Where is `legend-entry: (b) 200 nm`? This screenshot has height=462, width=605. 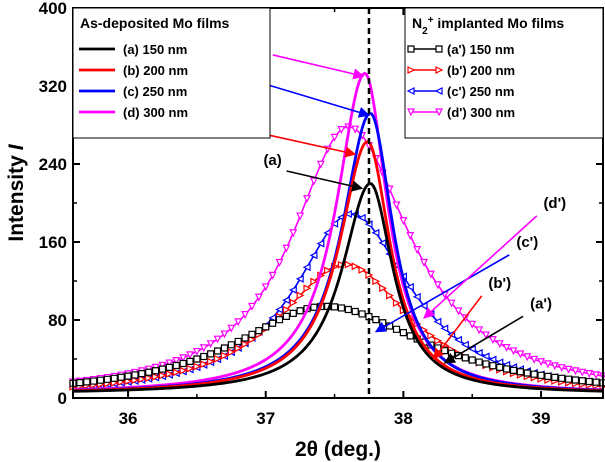
legend-entry: (b) 200 nm is located at coordinates (133, 70).